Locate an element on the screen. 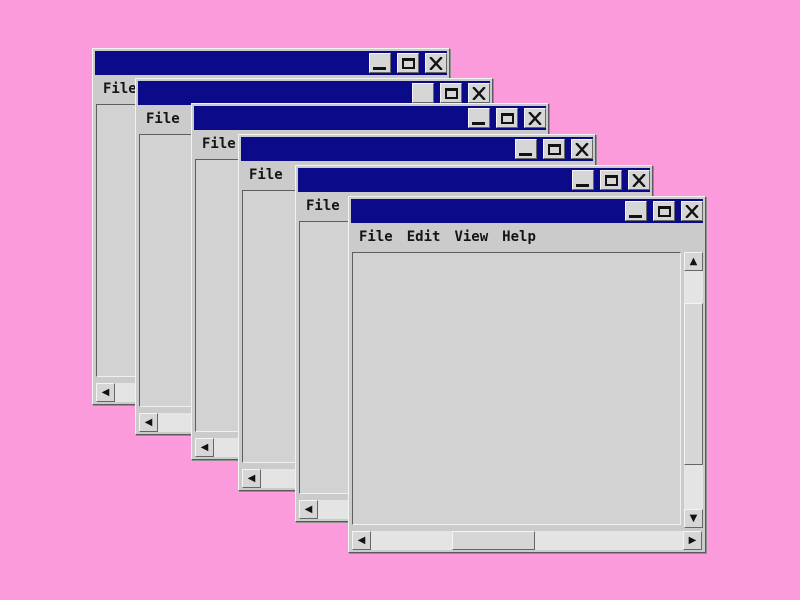  vertical-scroll-thumb is located at coordinates (693, 384).